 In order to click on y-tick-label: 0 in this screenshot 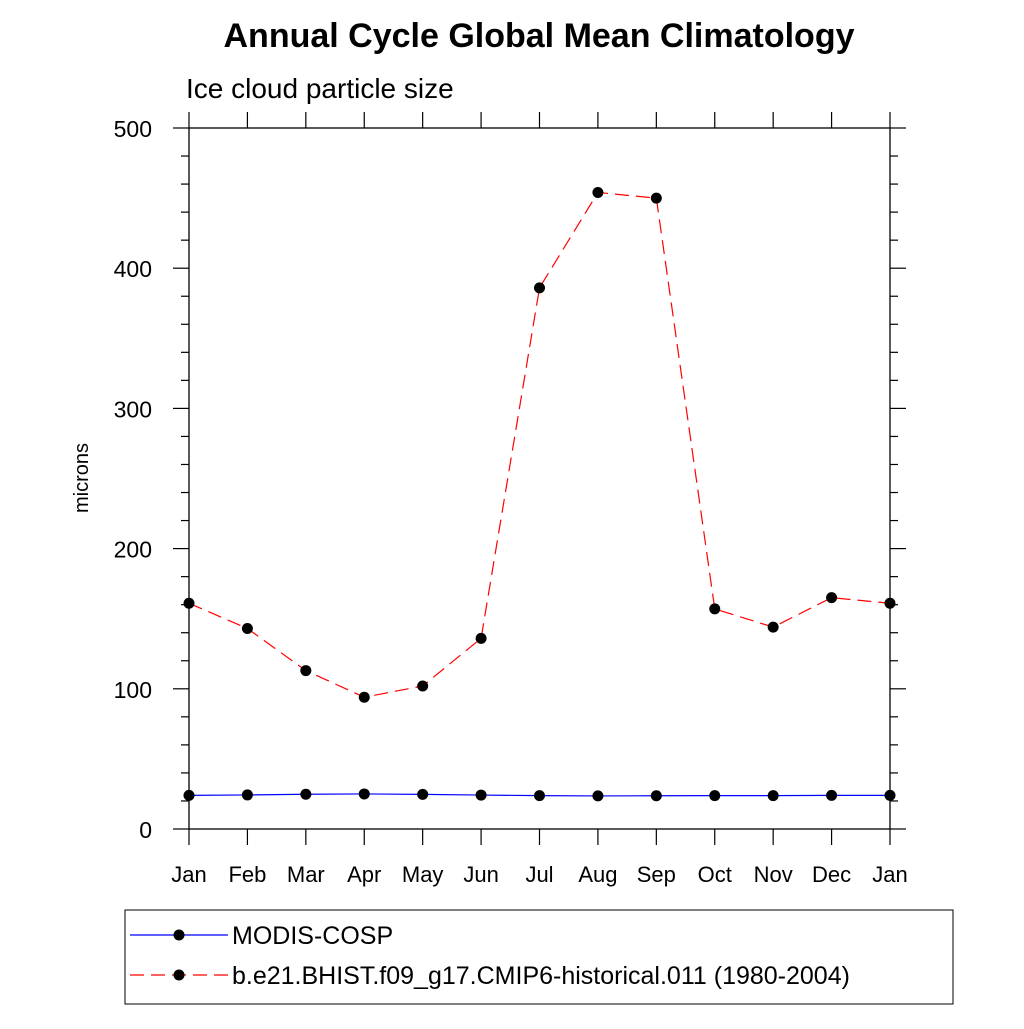, I will do `click(145, 830)`.